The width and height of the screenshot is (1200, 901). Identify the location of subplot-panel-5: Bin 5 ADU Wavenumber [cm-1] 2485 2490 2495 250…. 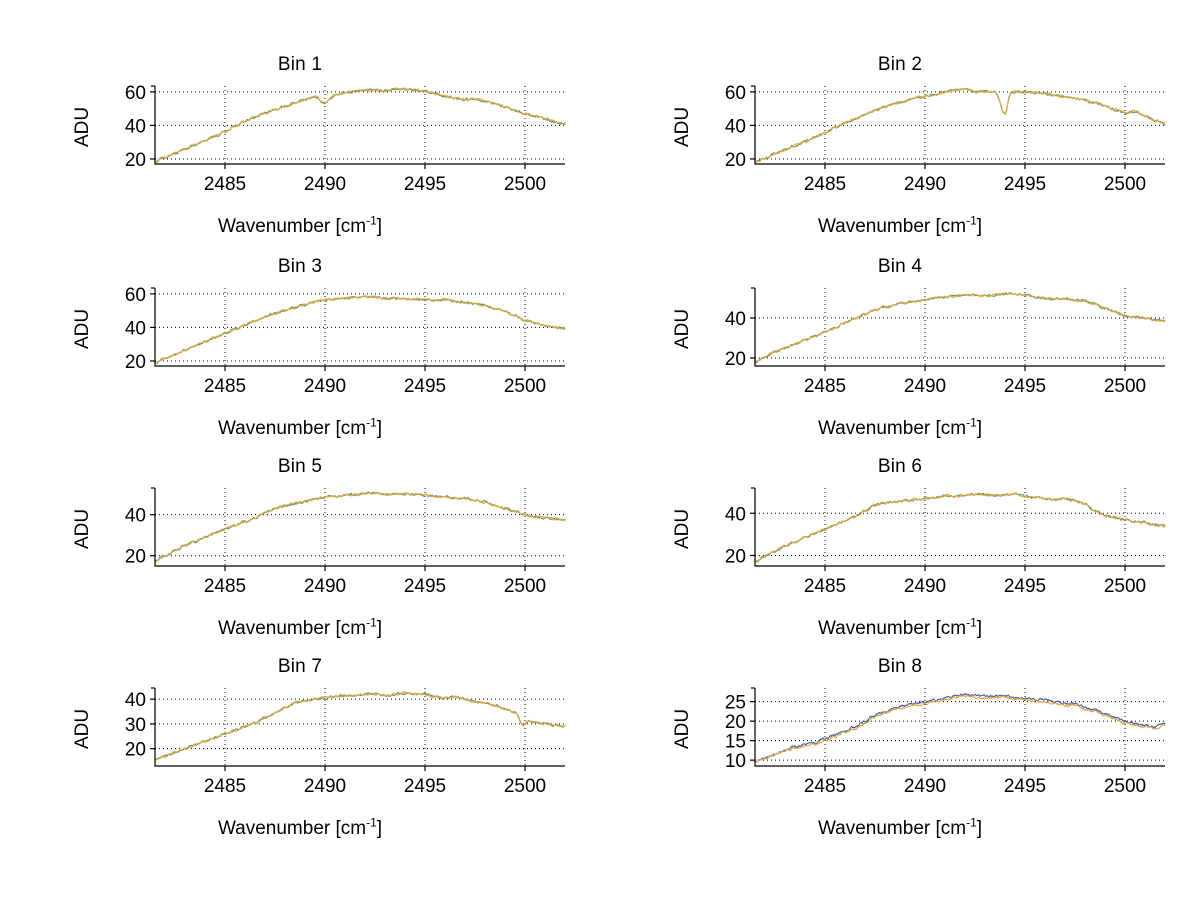
(300, 552).